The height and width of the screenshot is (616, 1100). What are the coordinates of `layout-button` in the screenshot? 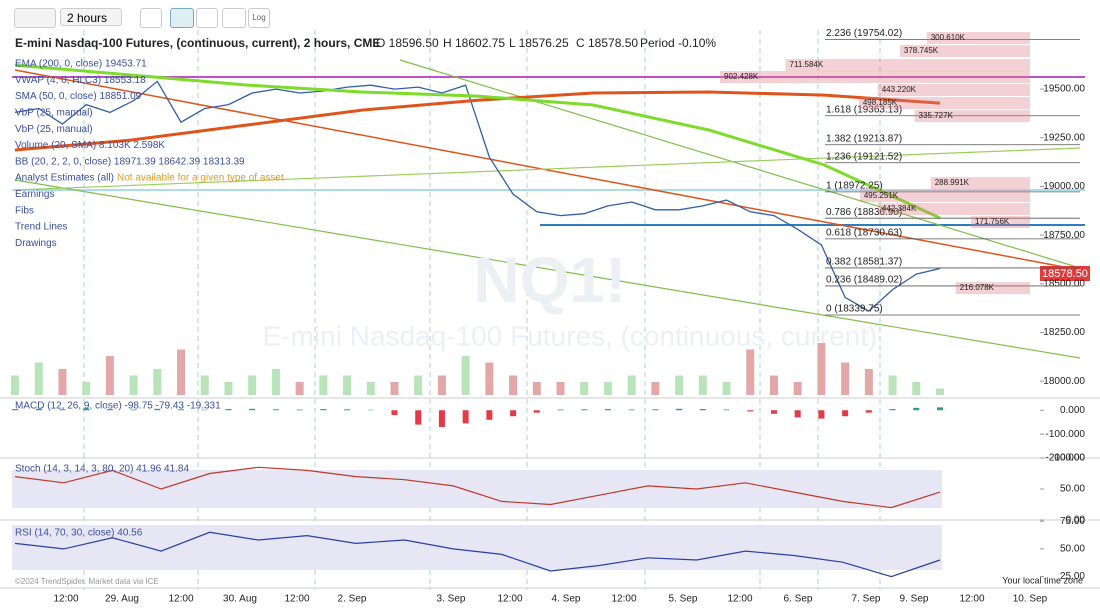 It's located at (35, 18).